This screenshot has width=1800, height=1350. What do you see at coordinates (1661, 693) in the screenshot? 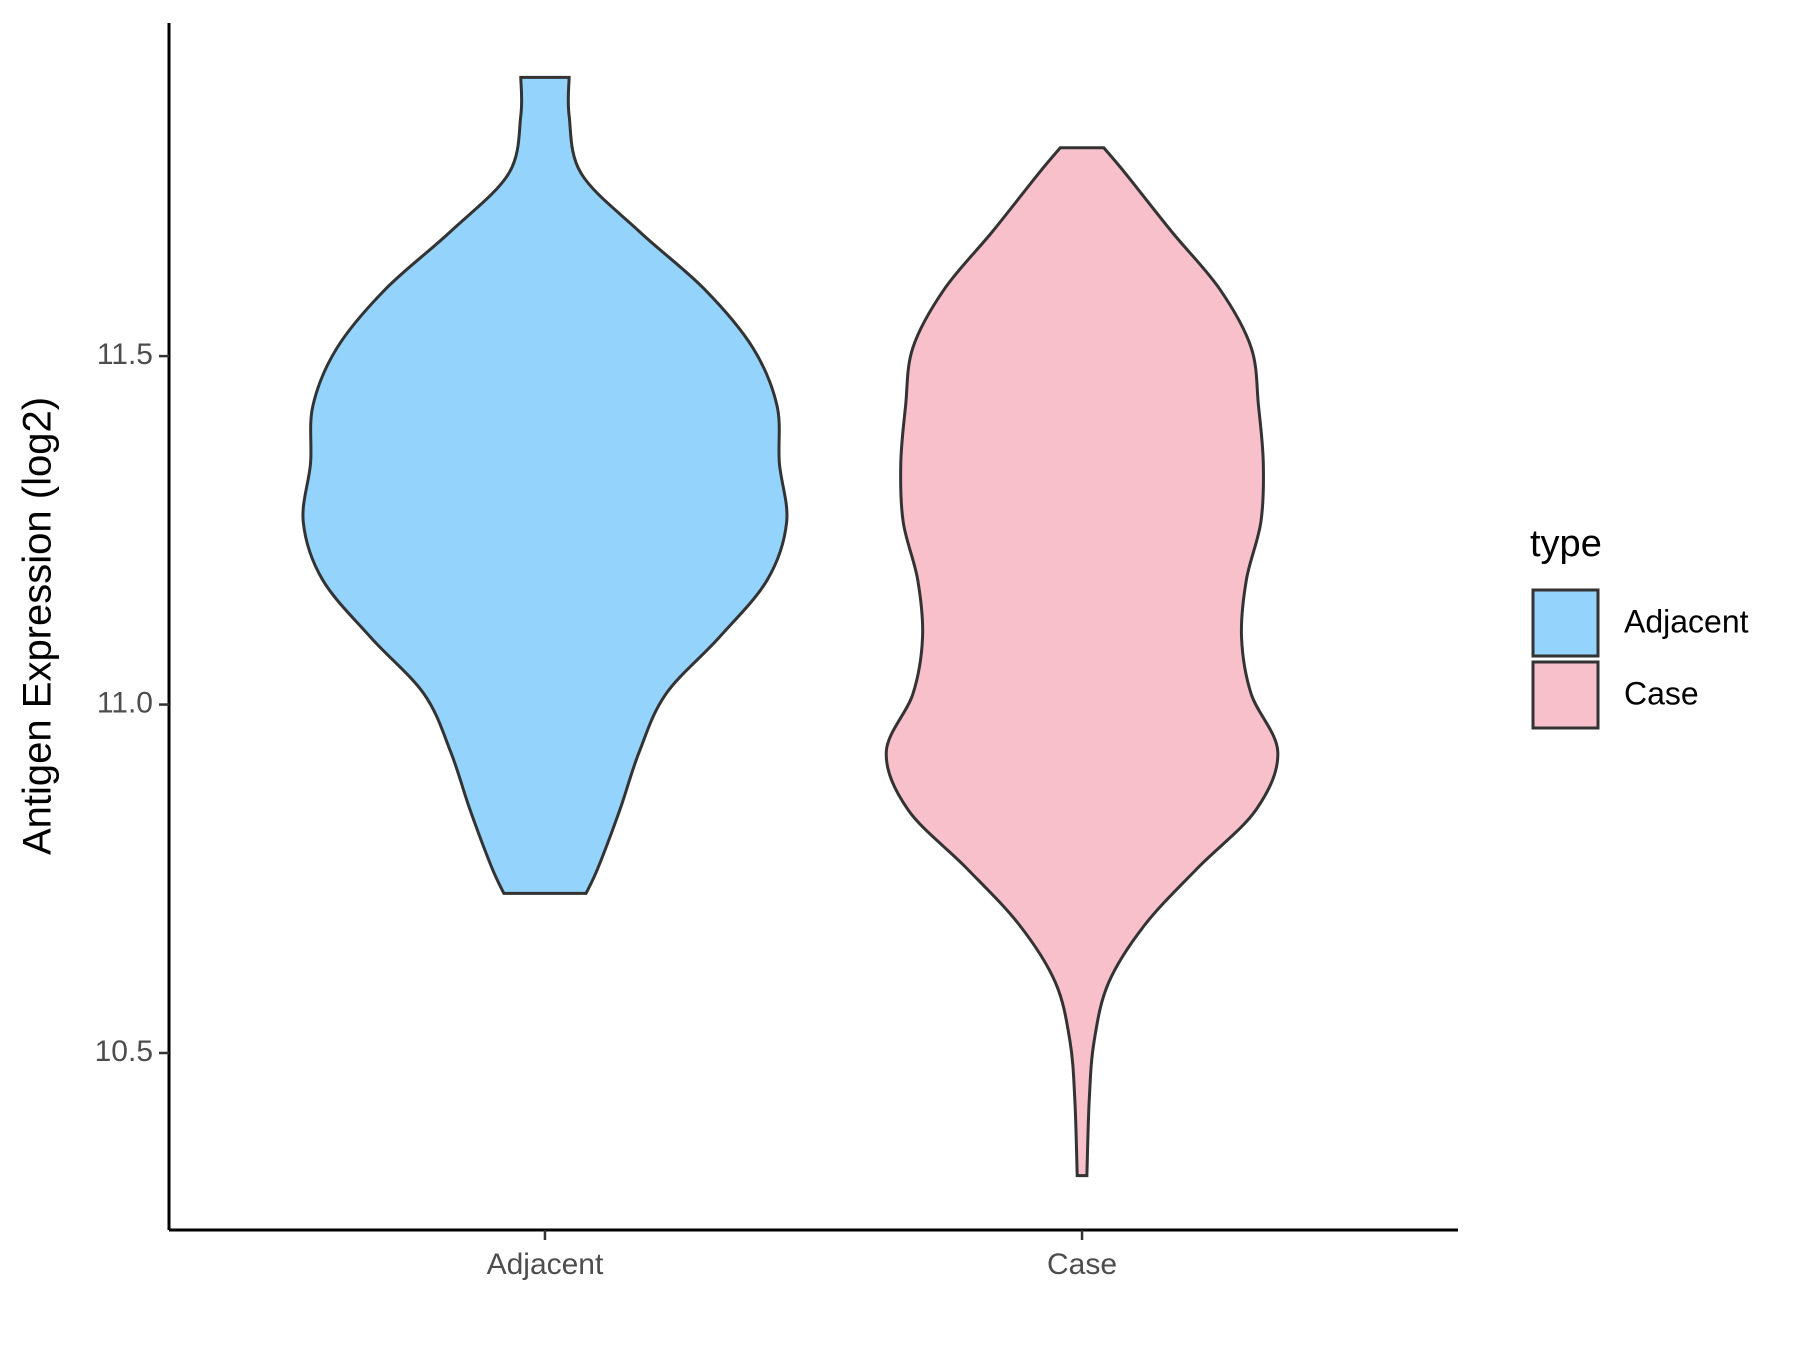
I see `legend-label: Case` at bounding box center [1661, 693].